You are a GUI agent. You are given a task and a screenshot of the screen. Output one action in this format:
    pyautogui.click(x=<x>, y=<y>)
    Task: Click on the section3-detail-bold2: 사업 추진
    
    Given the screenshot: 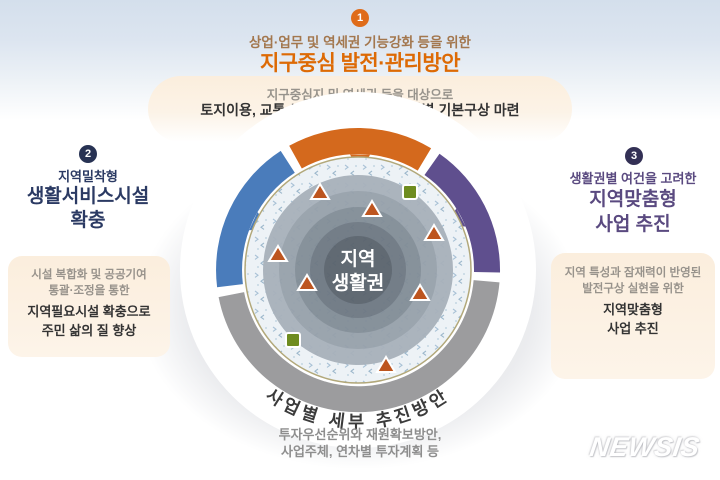 What is the action you would take?
    pyautogui.click(x=633, y=328)
    